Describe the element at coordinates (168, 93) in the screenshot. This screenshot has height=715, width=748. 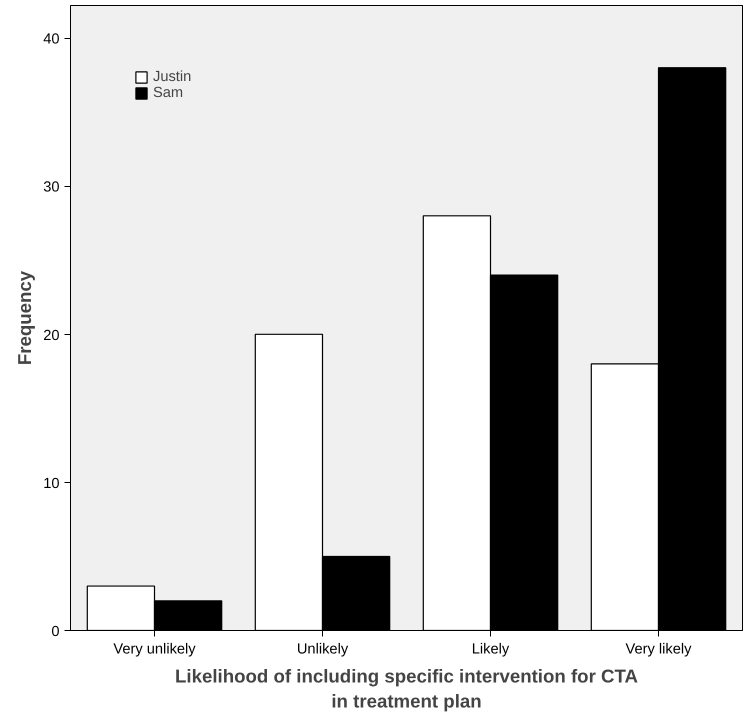
I see `legend-label: Sam` at that location.